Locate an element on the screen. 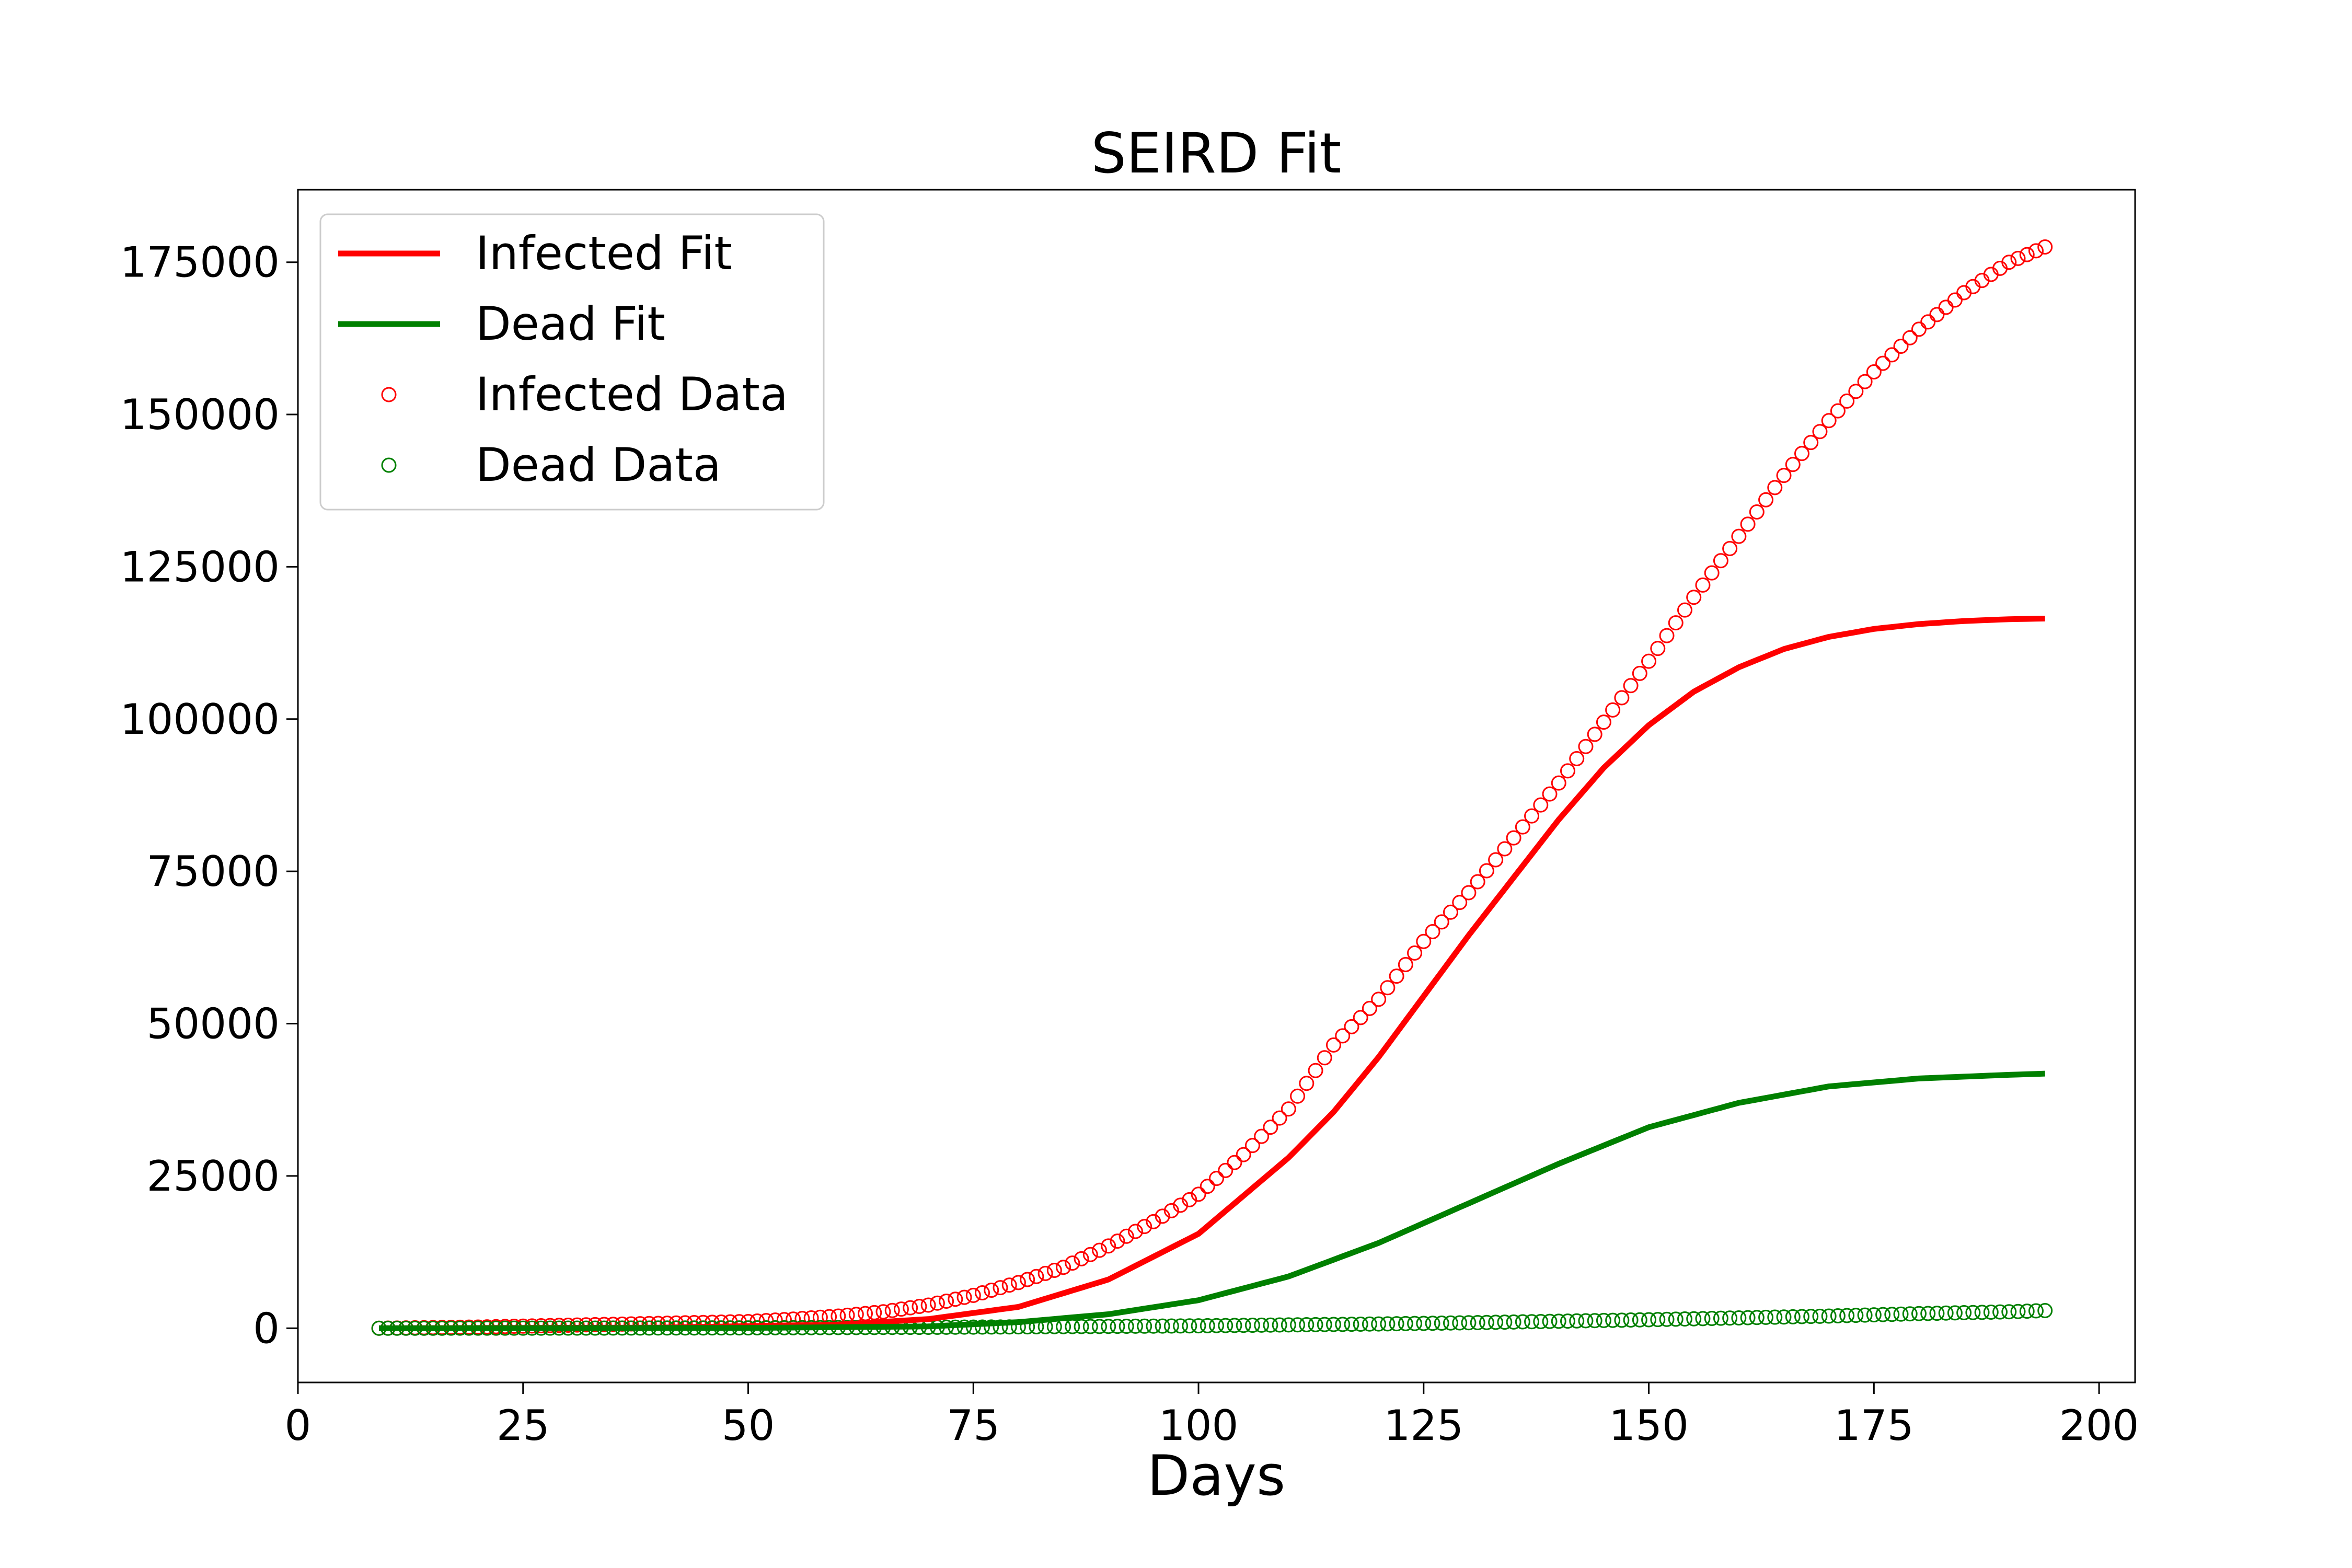 The width and height of the screenshot is (2352, 1568). x-tick-label: 125 is located at coordinates (1423, 1425).